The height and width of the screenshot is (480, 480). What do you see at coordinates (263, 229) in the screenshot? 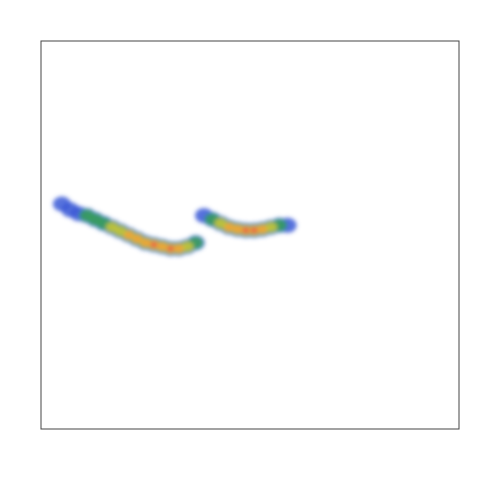
I see `heat-cell-c1-p7-l4` at bounding box center [263, 229].